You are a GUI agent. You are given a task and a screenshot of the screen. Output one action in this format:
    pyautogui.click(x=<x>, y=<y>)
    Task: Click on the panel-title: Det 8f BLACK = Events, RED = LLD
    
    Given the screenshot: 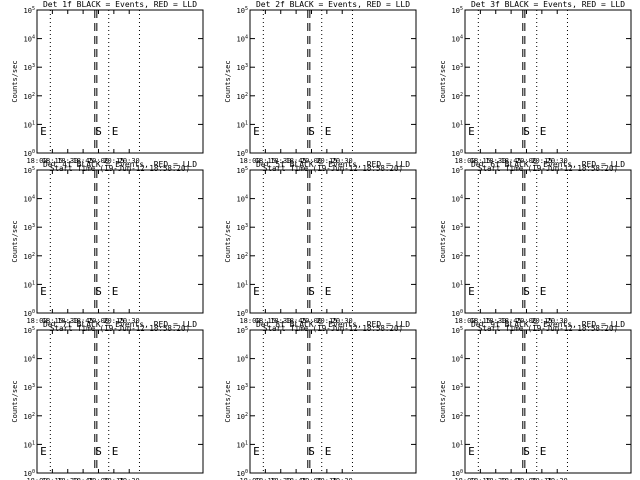 What is the action you would take?
    pyautogui.click(x=333, y=324)
    